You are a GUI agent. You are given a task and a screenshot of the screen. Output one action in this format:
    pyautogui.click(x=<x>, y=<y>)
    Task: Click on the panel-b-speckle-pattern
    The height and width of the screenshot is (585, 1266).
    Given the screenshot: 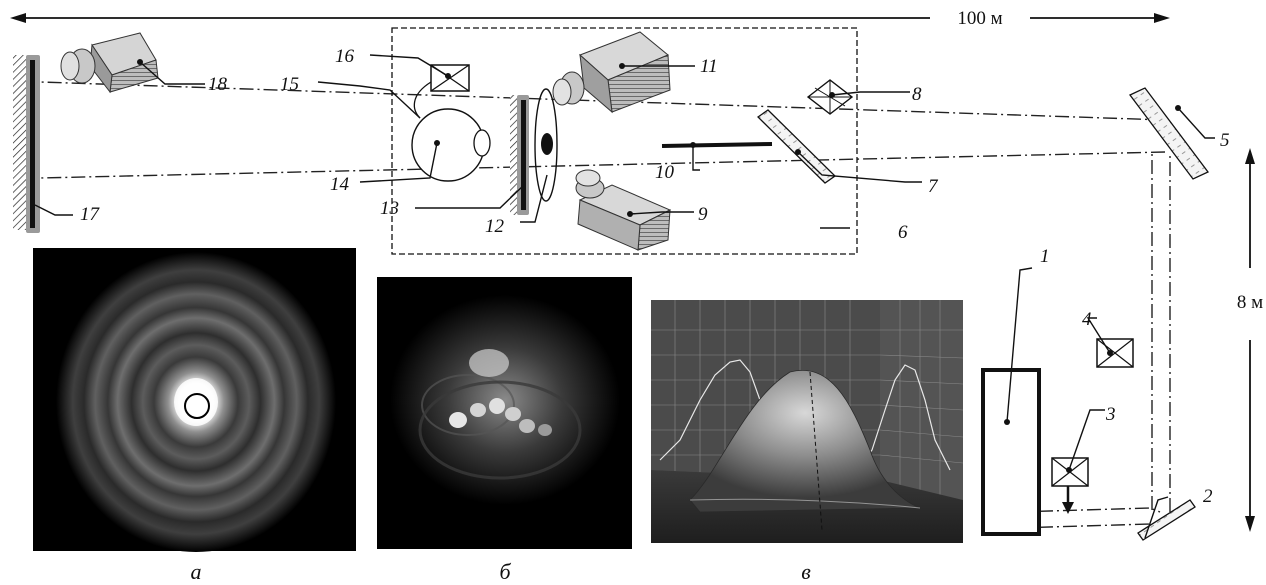 What is the action you would take?
    pyautogui.click(x=504, y=413)
    